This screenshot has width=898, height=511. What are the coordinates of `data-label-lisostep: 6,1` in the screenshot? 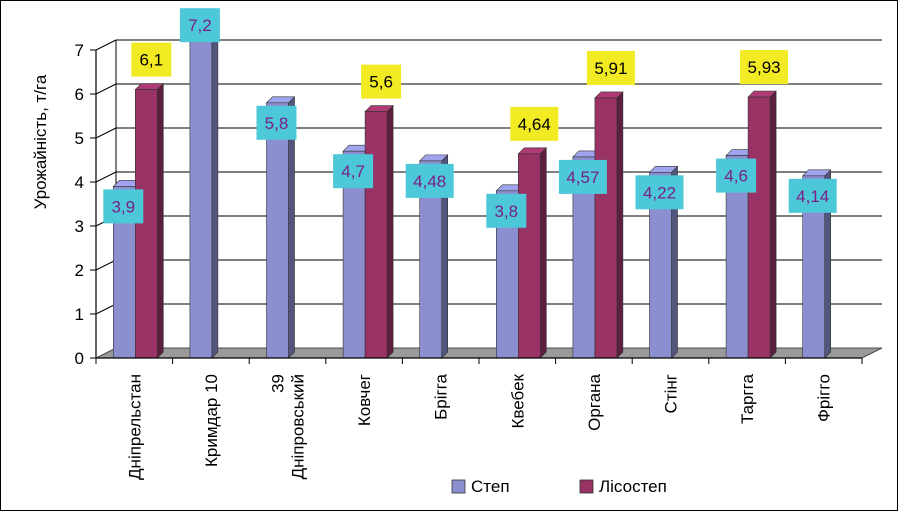 It's located at (151, 60).